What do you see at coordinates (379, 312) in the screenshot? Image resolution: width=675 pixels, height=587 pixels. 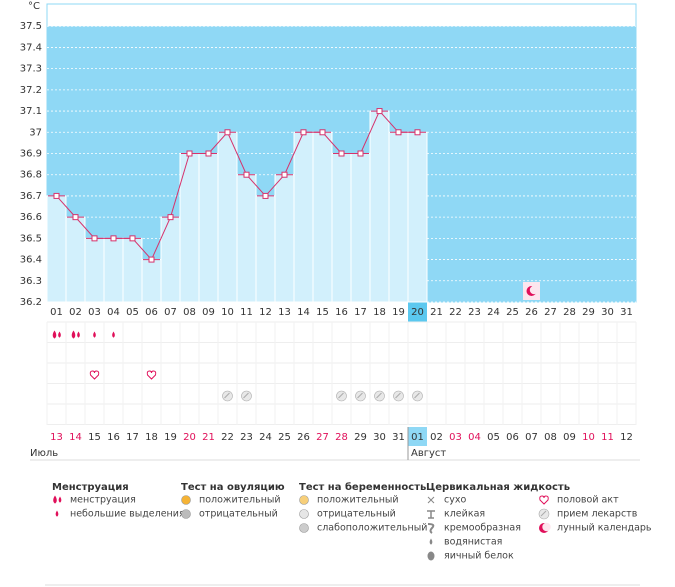 I see `day-label: 18` at bounding box center [379, 312].